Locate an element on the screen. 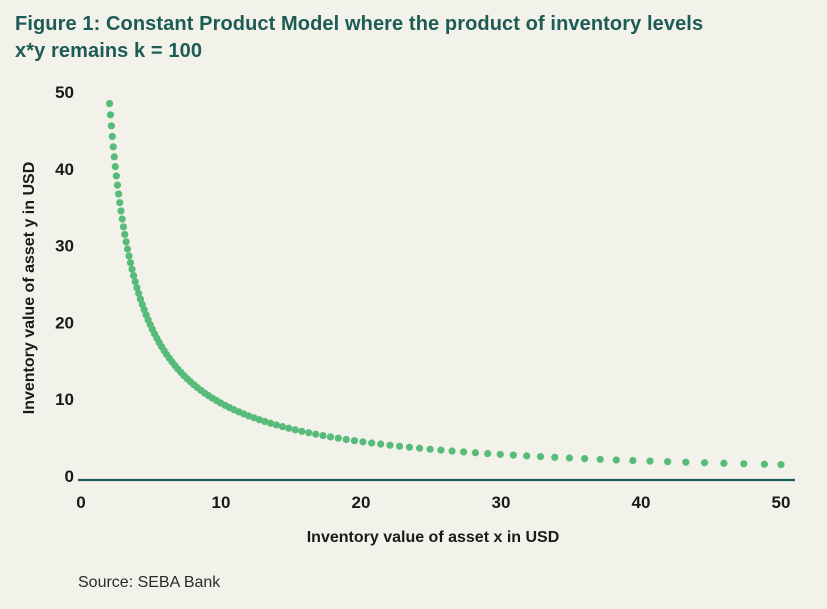 The height and width of the screenshot is (609, 827). y-tick-label: 20 is located at coordinates (64, 322).